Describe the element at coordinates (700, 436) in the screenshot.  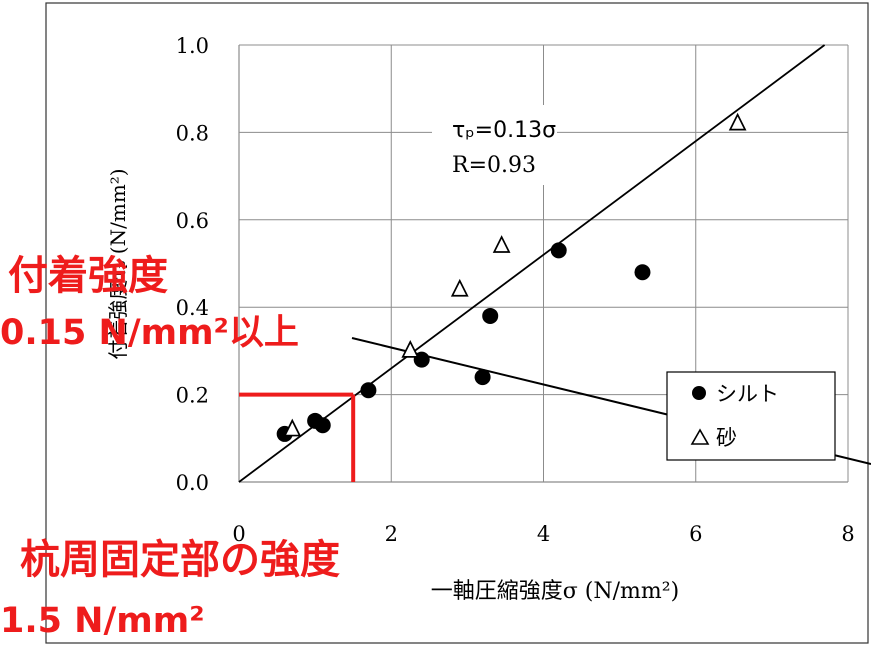
I see `legend-triangle-icon` at that location.